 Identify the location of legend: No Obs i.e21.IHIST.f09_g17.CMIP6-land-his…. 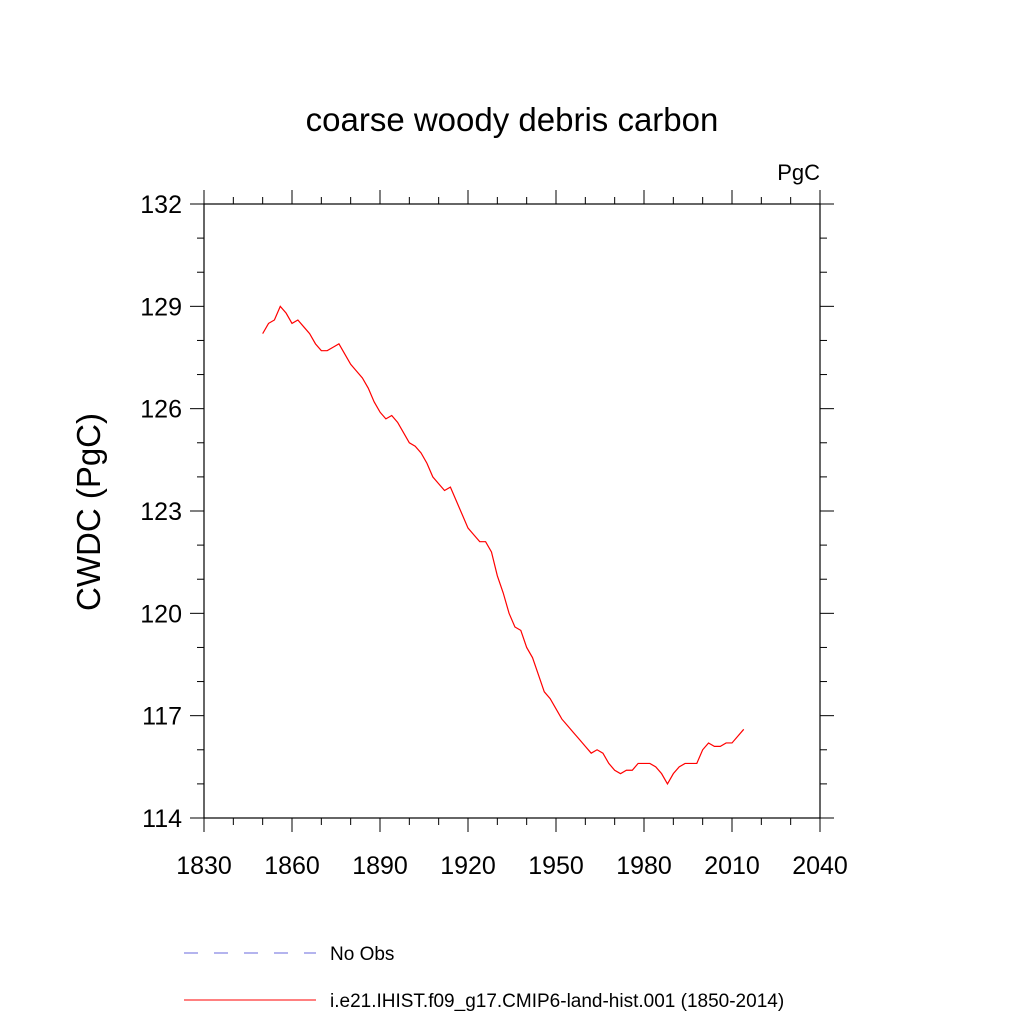
(484, 978).